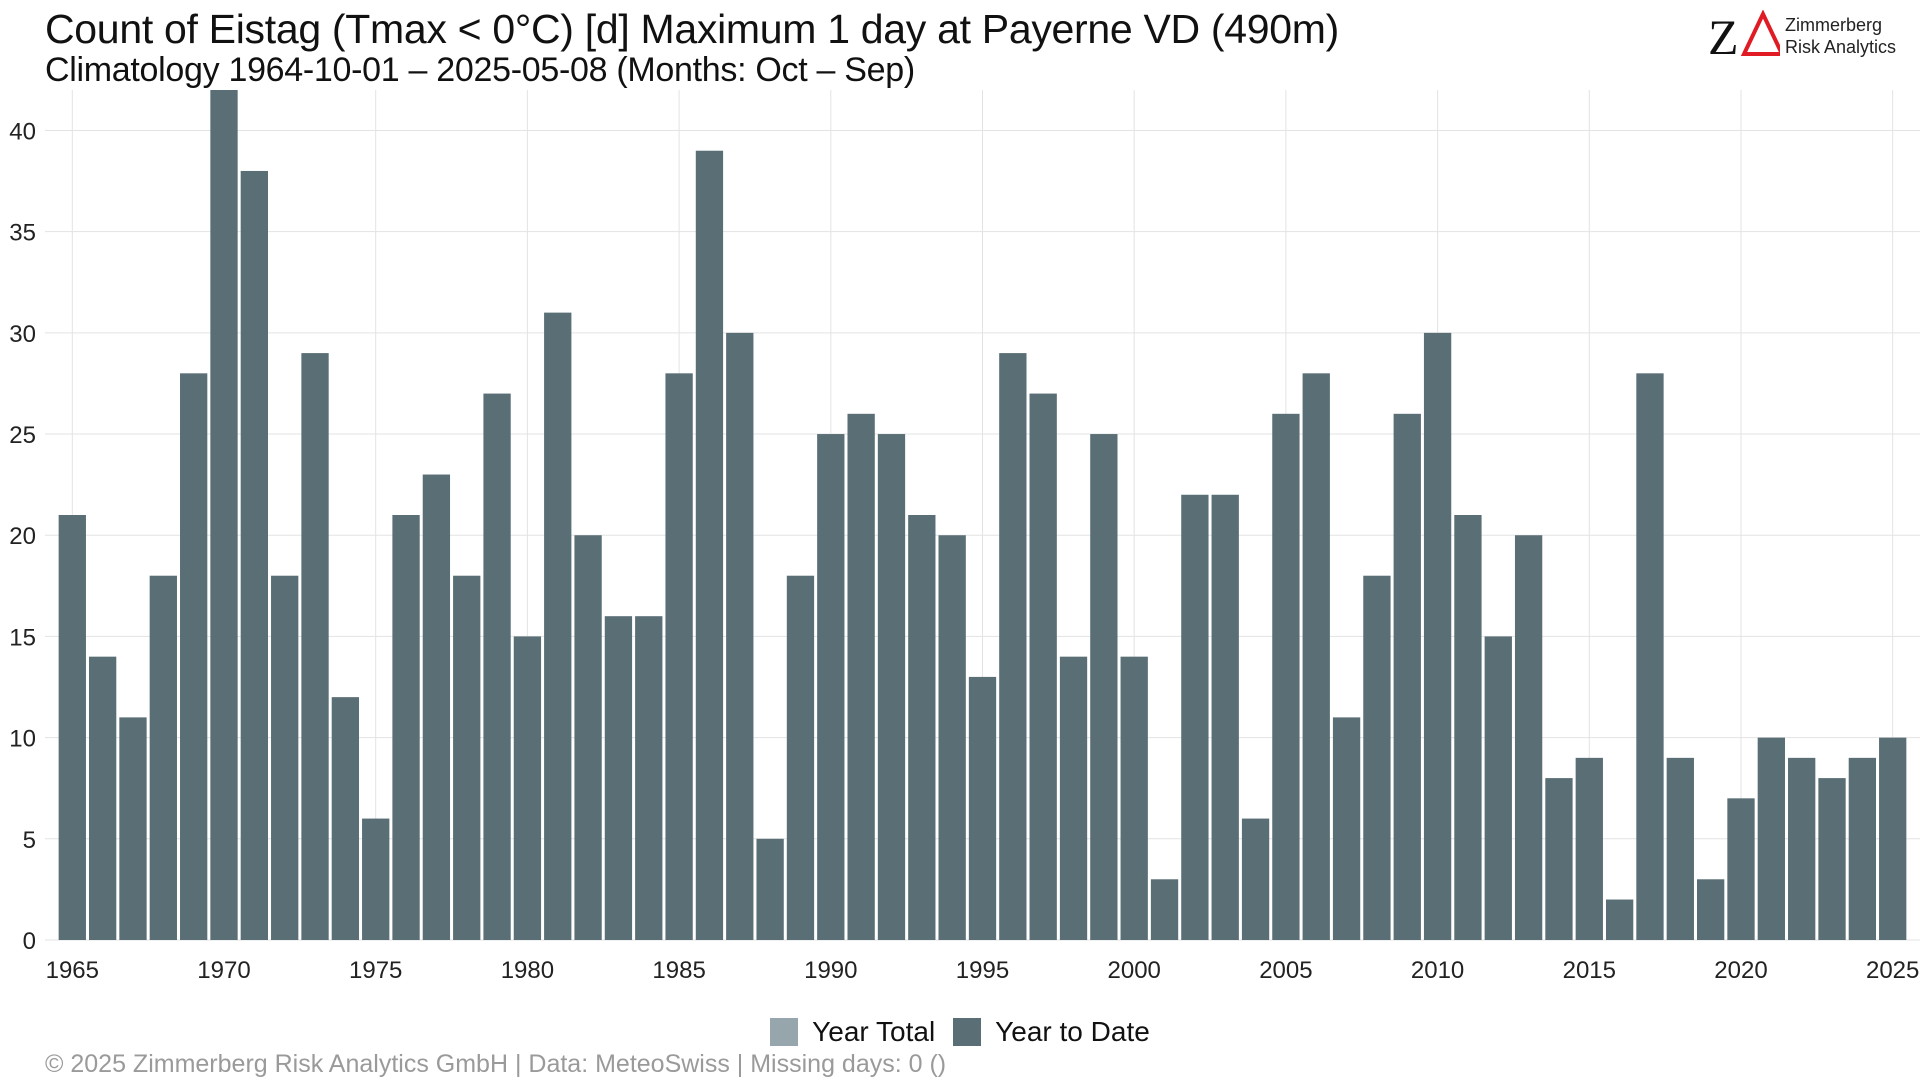 This screenshot has width=1920, height=1080. I want to click on logo-line-1: Zimmerberg, so click(1834, 25).